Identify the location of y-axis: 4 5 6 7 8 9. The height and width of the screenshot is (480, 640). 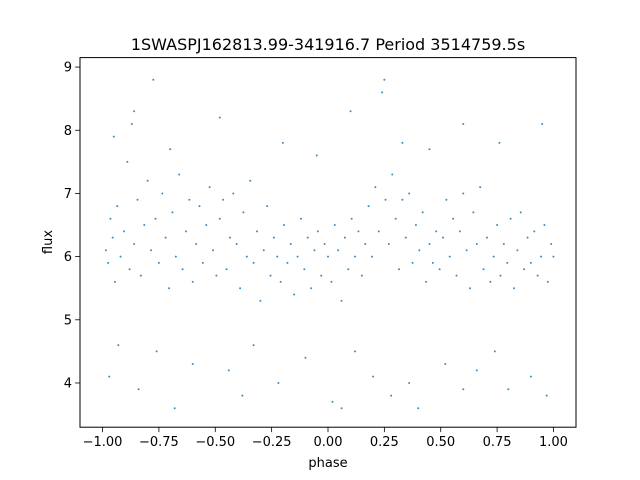
(72, 226).